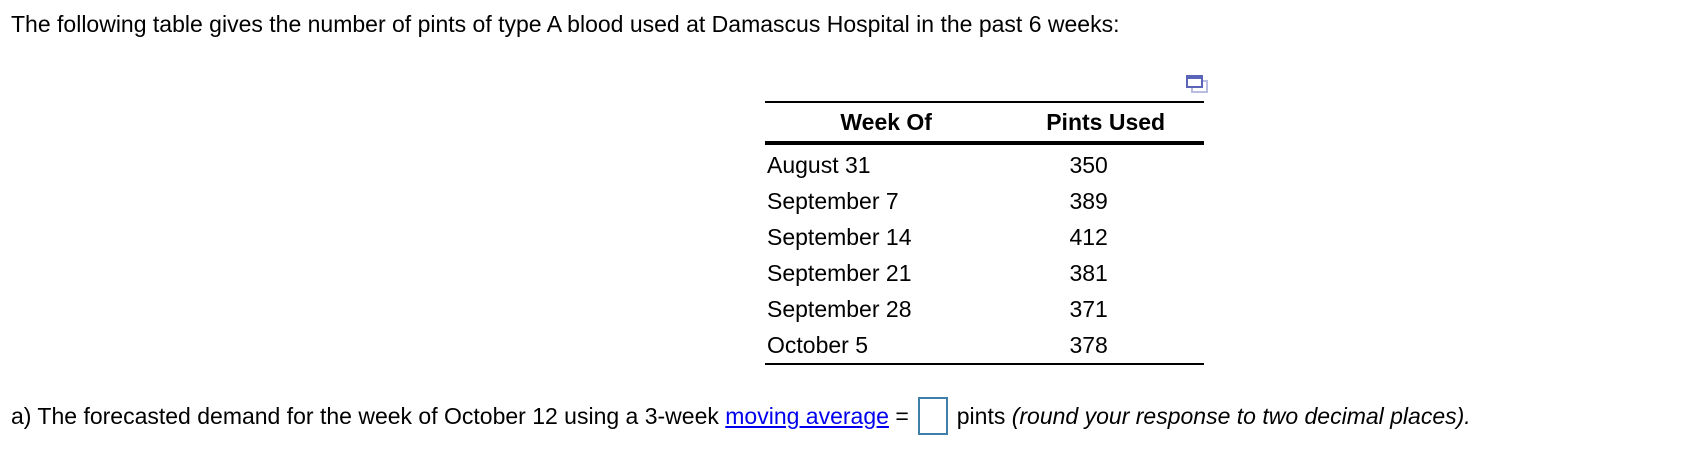 This screenshot has width=1706, height=462. I want to click on popout-window-icon, so click(1198, 85).